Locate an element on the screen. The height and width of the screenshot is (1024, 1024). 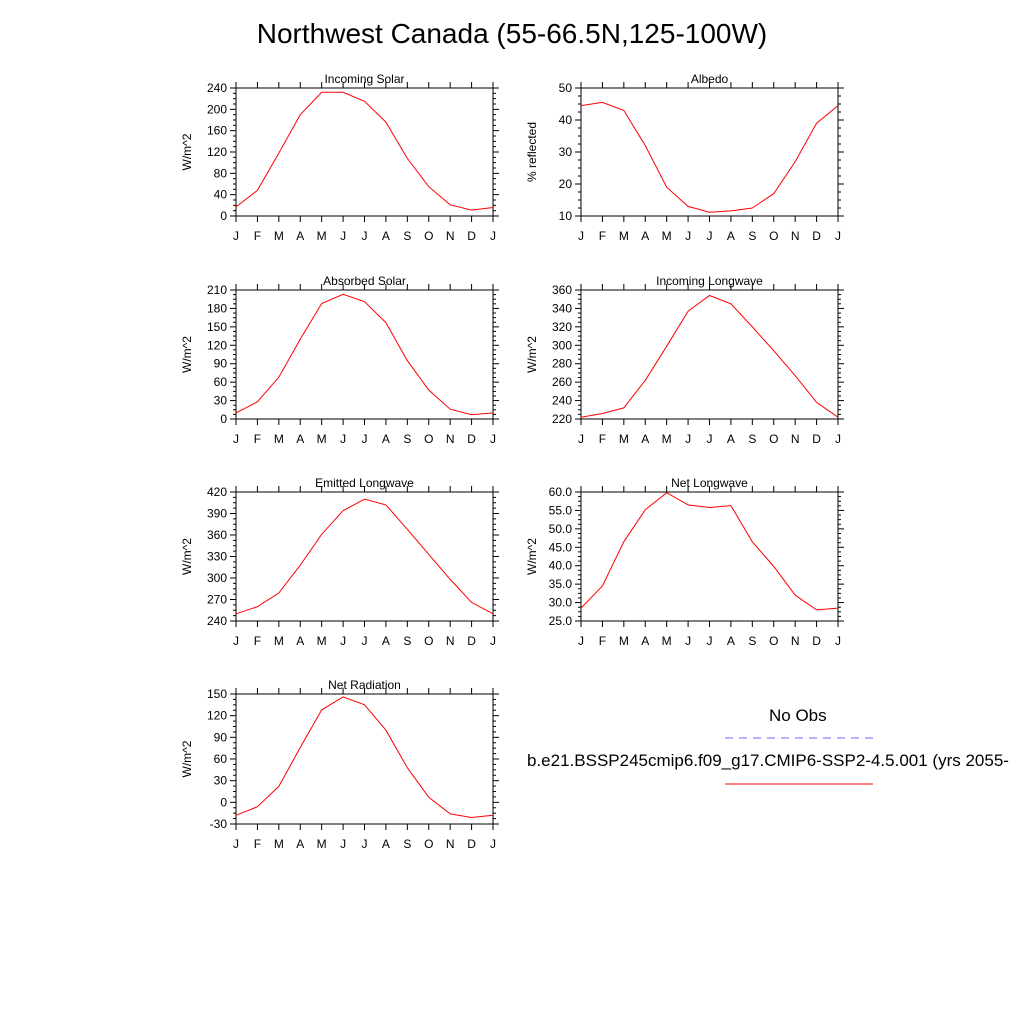
y-tick-label: 40 is located at coordinates (221, 195).